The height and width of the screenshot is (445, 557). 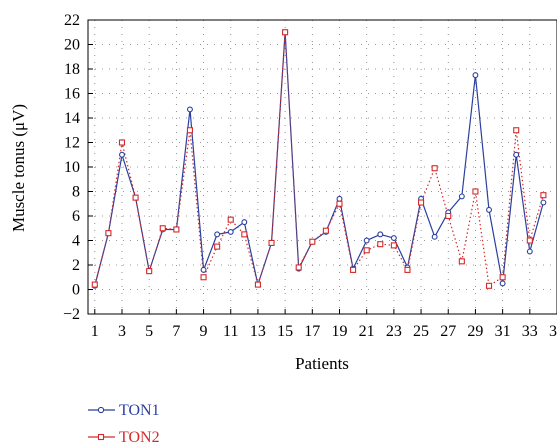 I want to click on x-tick-label: 27, so click(x=448, y=331).